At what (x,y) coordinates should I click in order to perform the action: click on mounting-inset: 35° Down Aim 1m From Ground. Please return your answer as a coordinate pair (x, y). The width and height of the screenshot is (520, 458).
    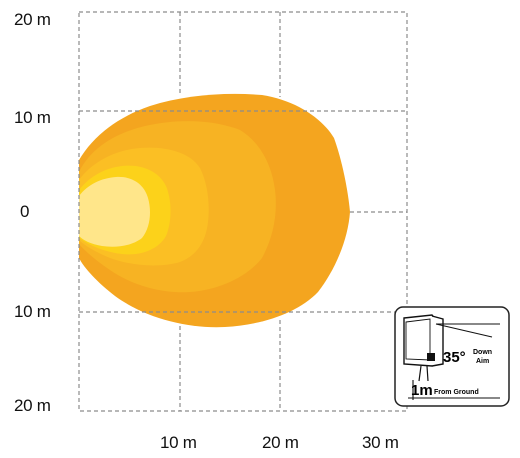
    Looking at the image, I should click on (452, 356).